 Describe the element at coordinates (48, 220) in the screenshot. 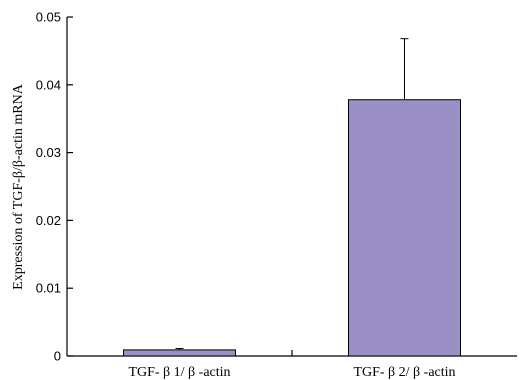

I see `y-tick-label: 0.02` at that location.